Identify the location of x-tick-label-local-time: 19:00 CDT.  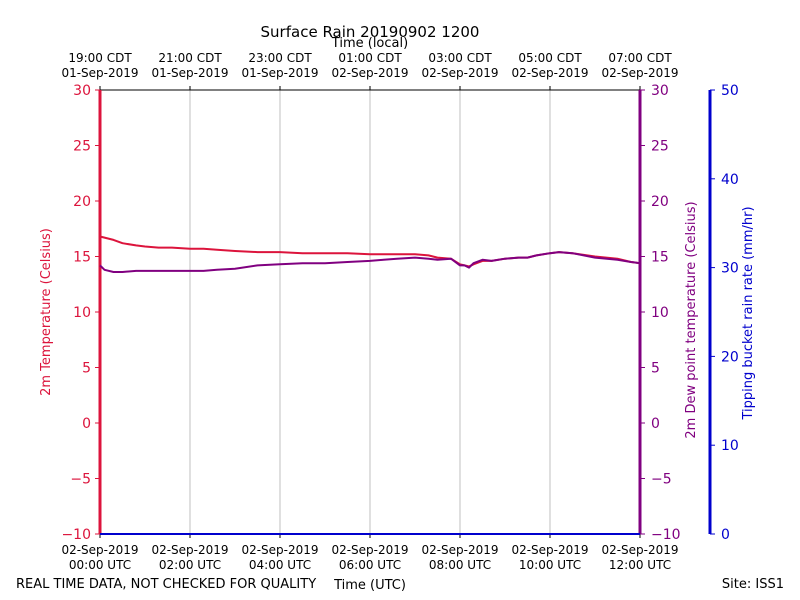
(100, 58).